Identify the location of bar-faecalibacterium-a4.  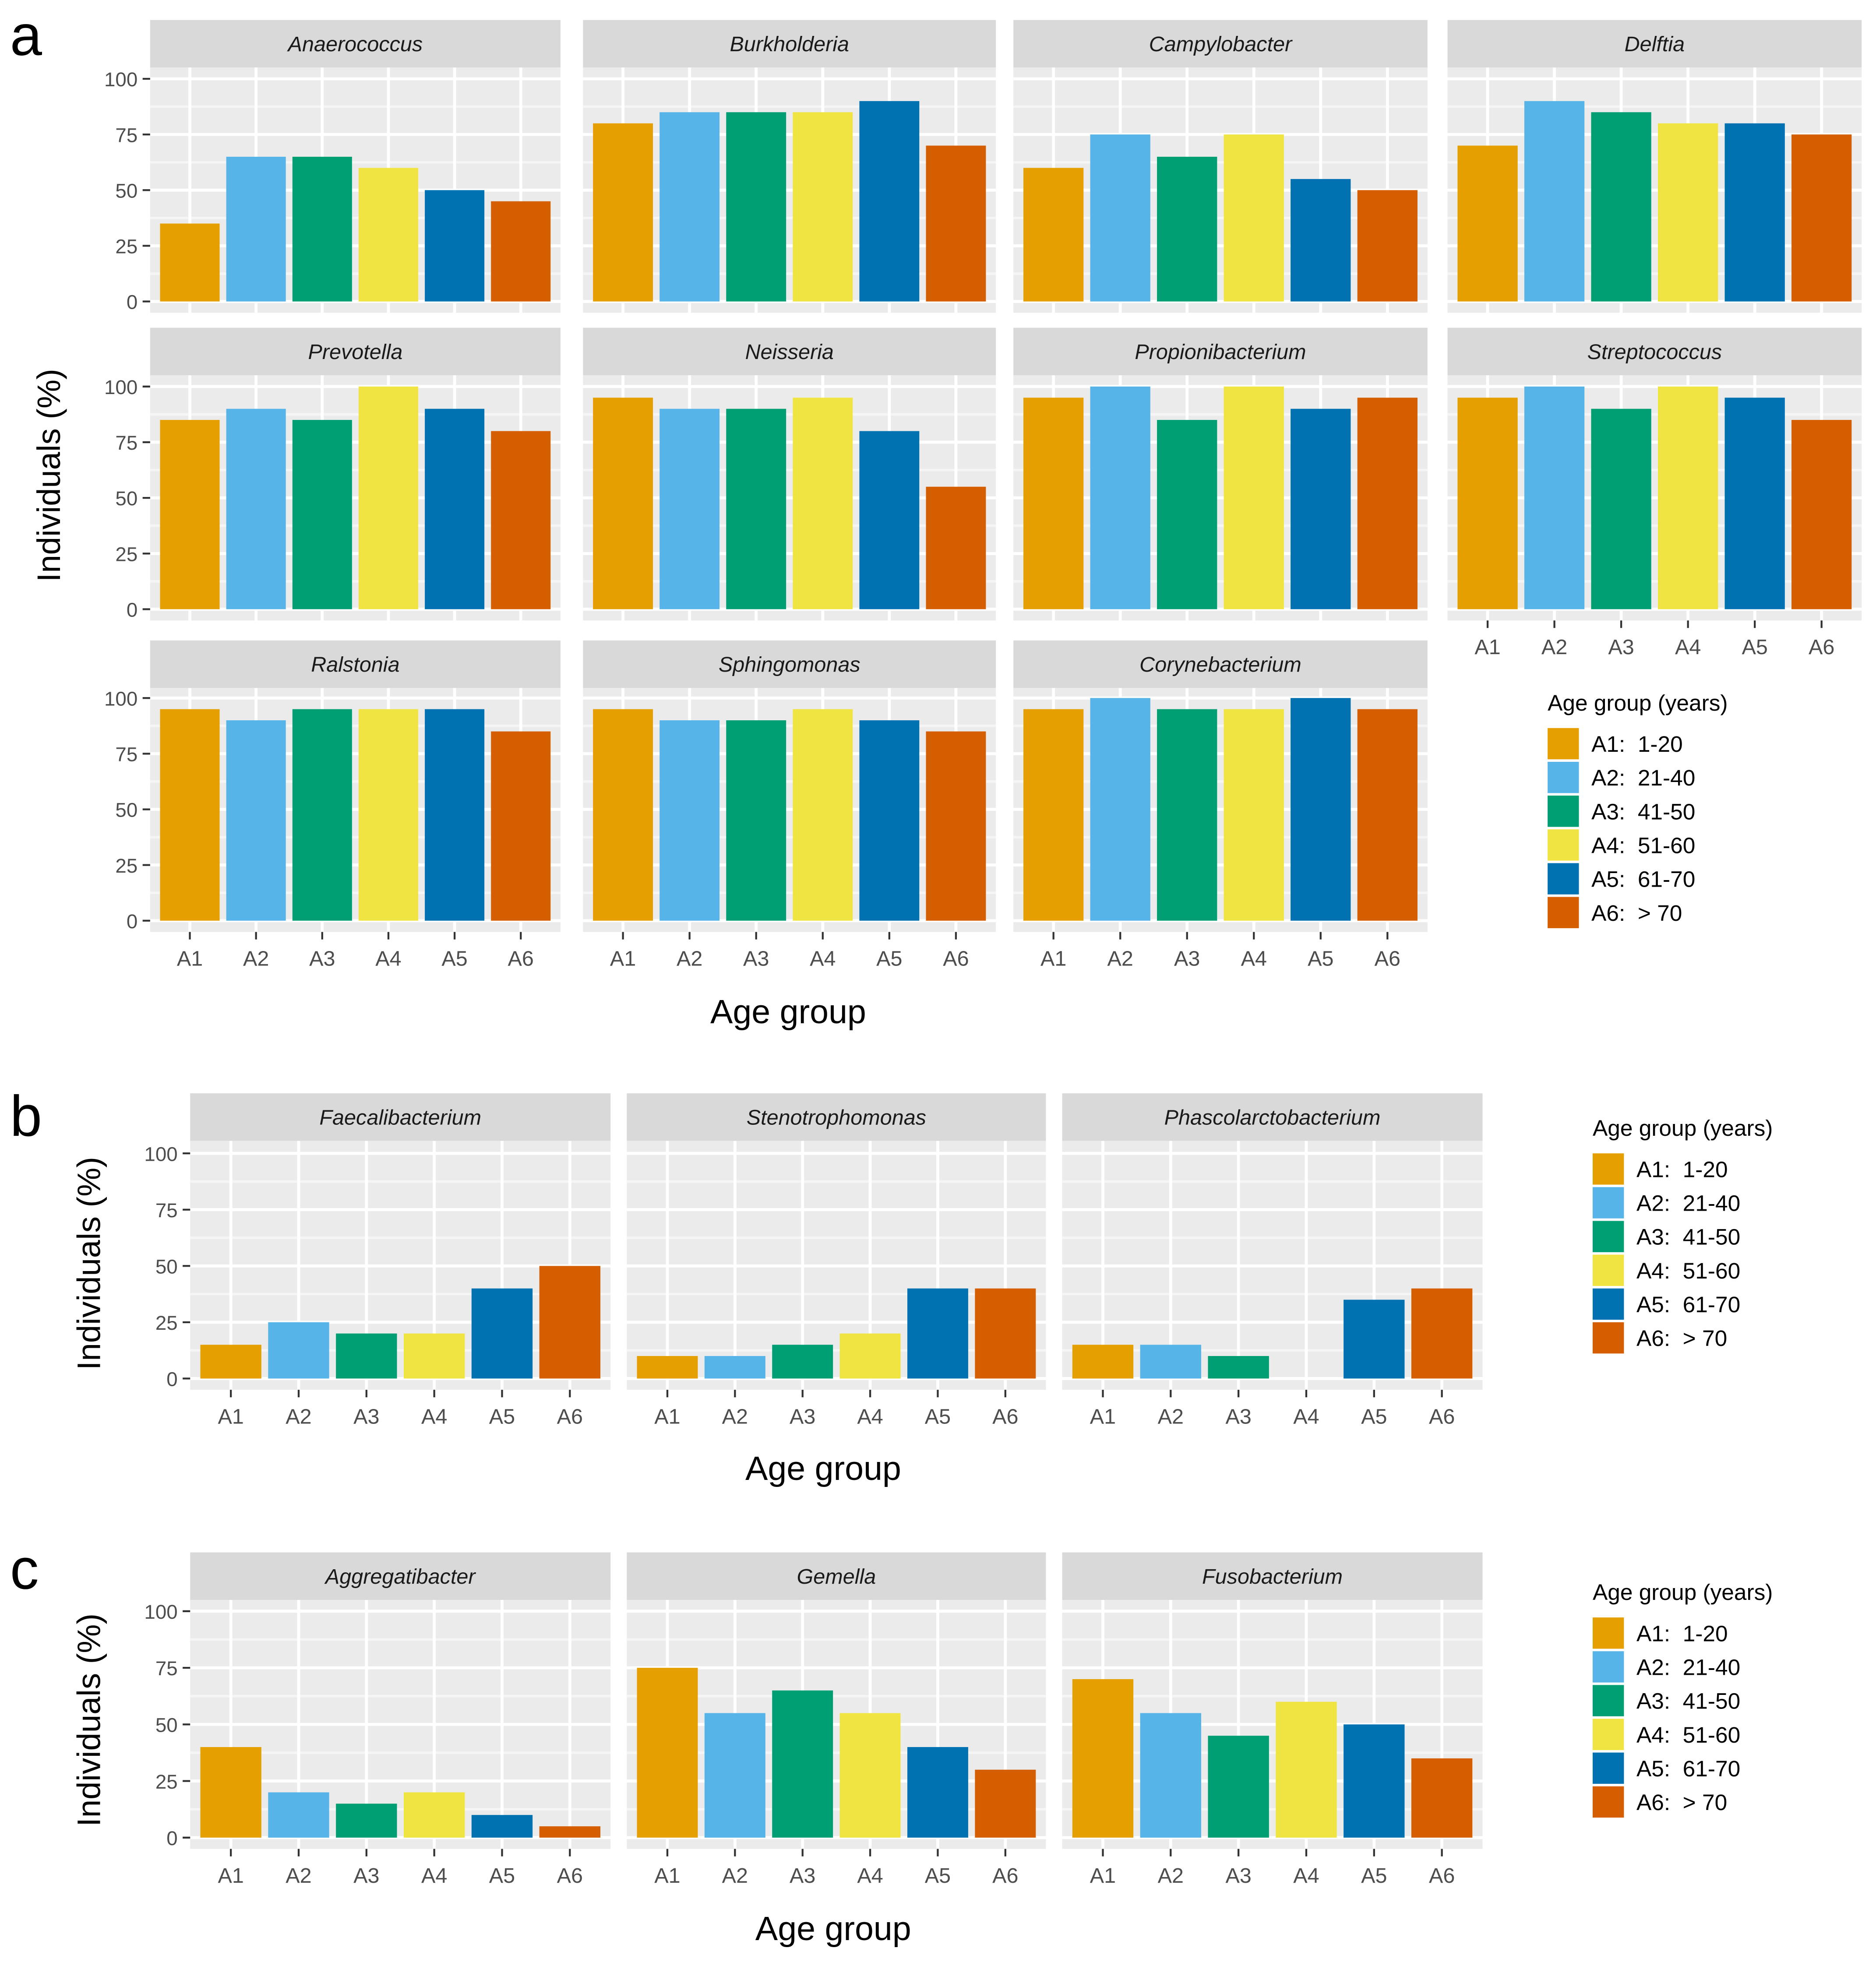
(434, 1356).